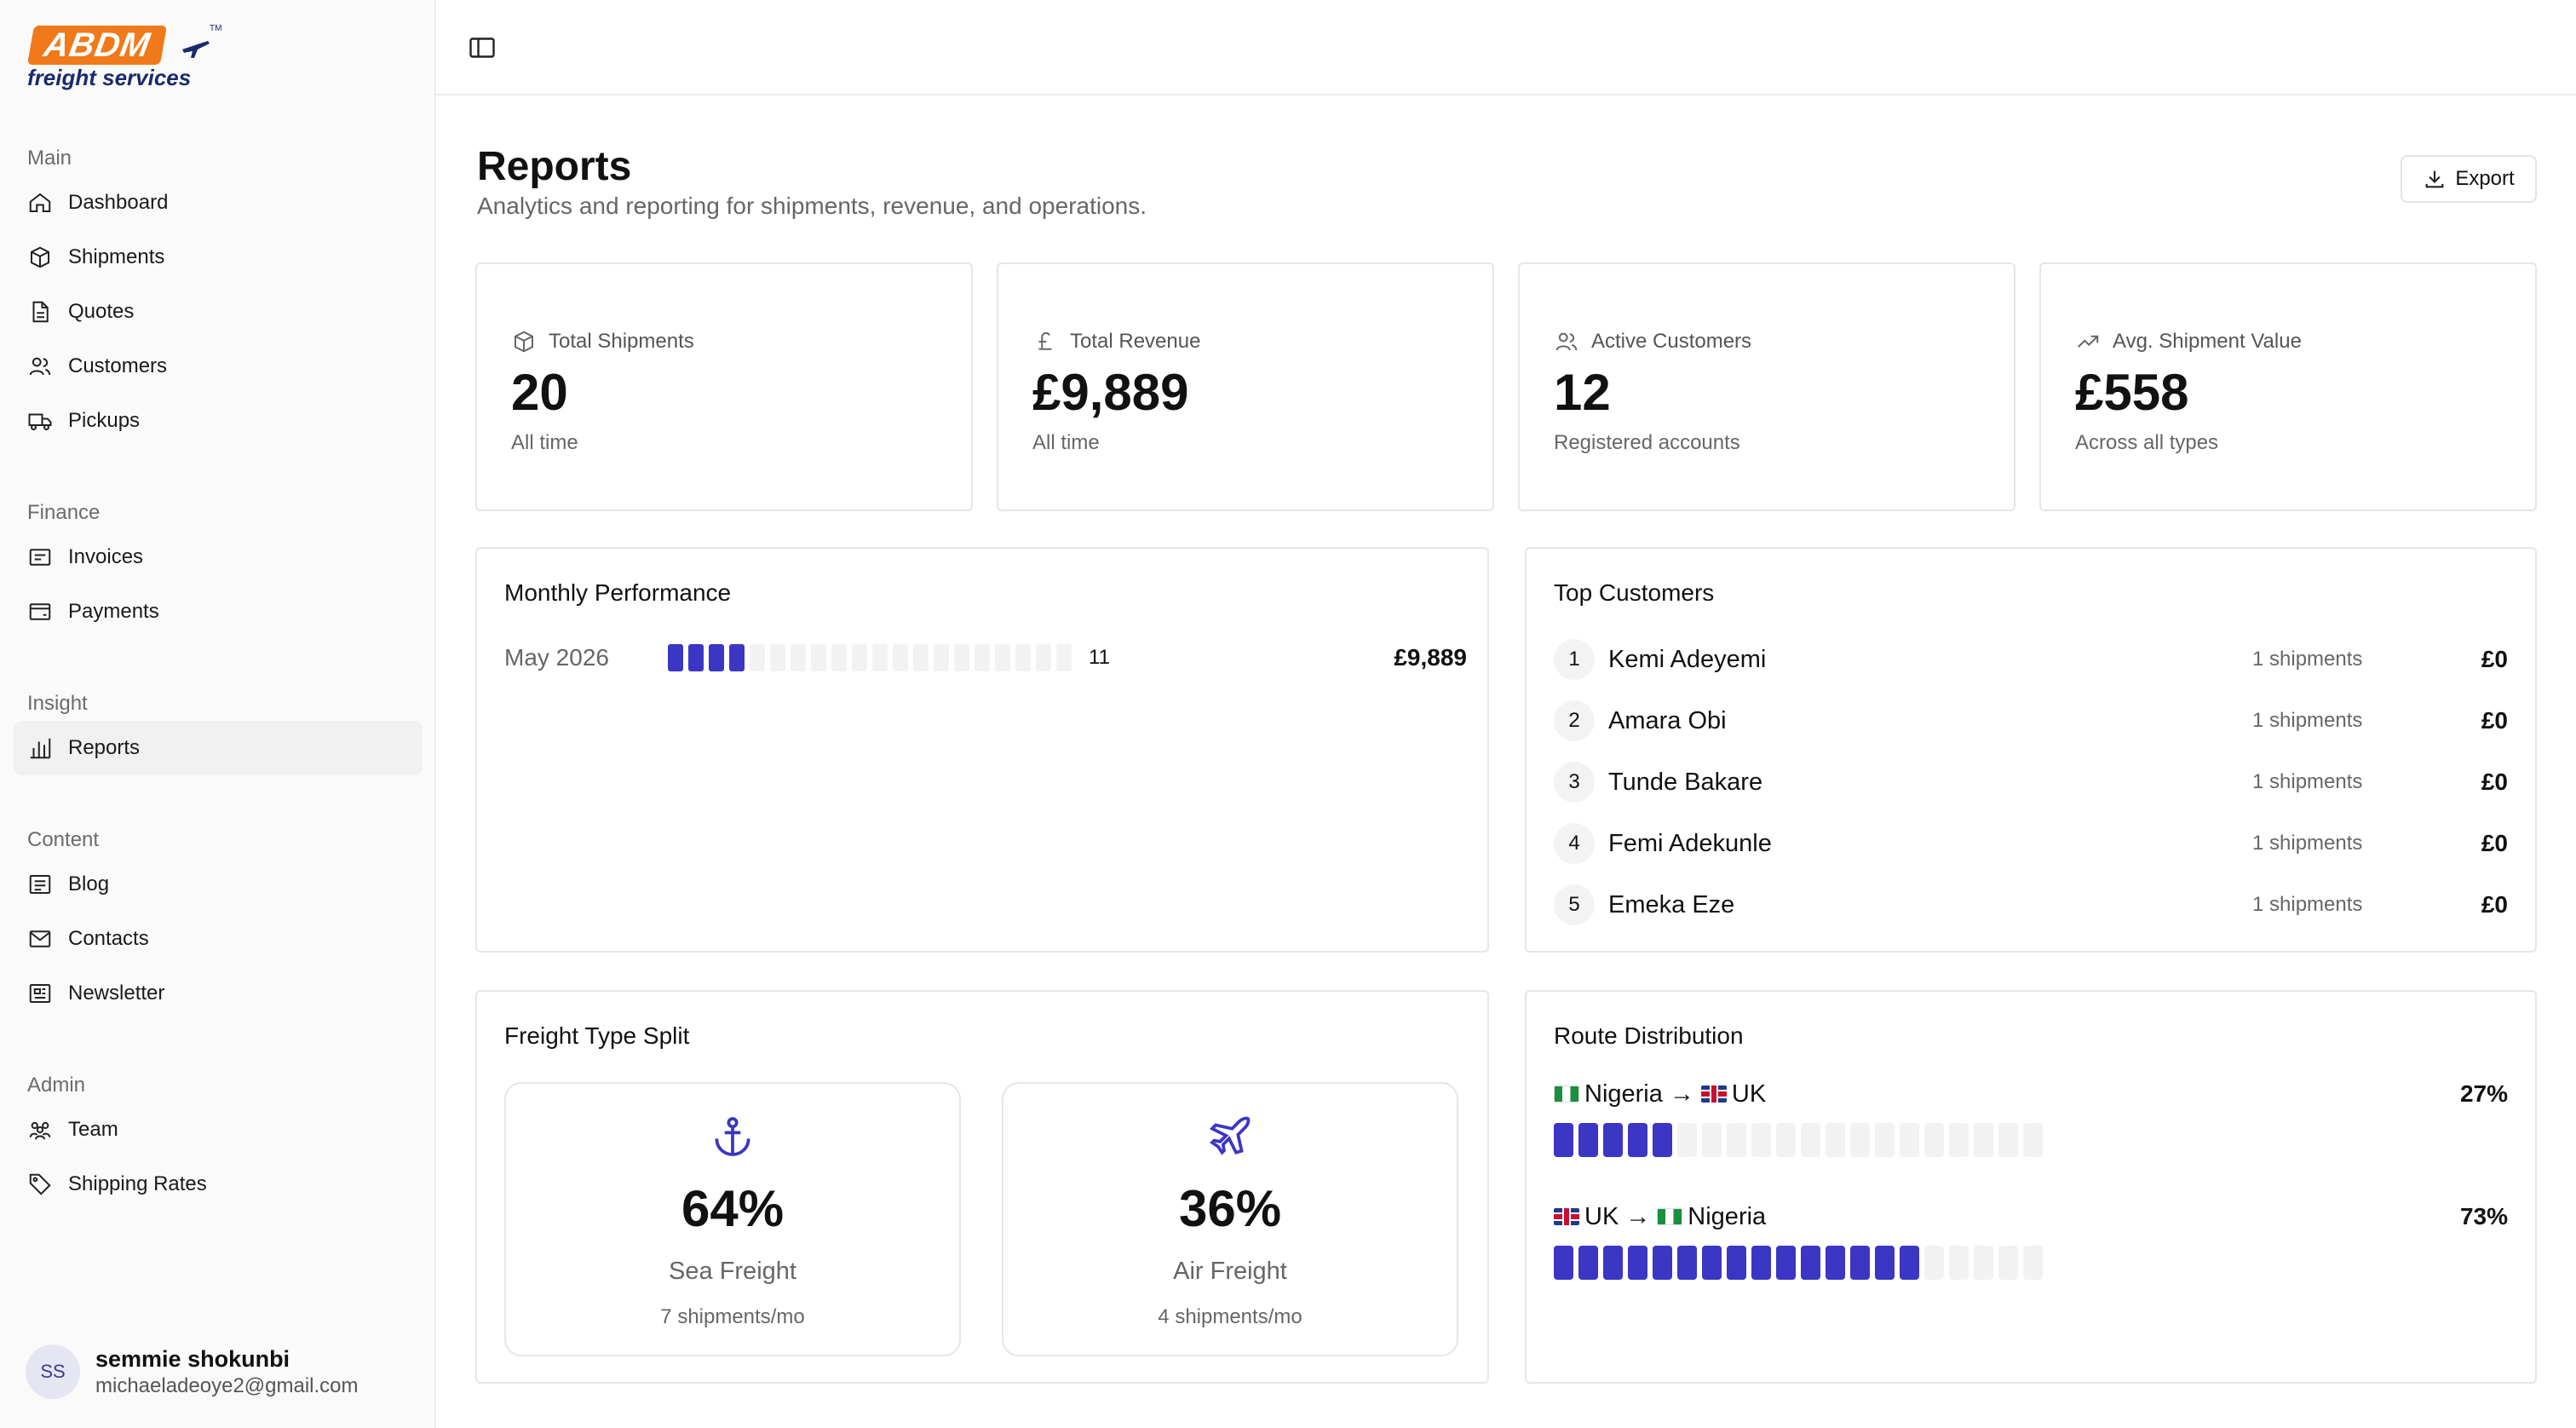 This screenshot has width=2576, height=1428. Describe the element at coordinates (1506, 48) in the screenshot. I see `topbar` at that location.